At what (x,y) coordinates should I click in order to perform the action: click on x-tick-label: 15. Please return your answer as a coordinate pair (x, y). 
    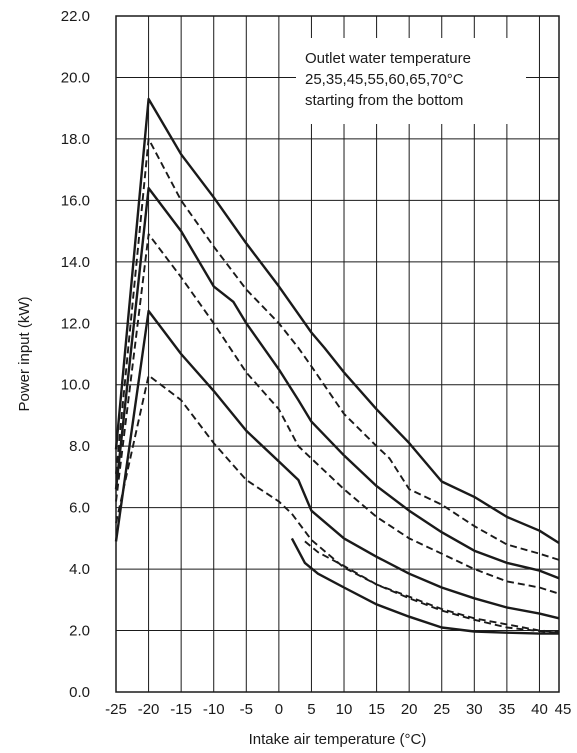
    Looking at the image, I should click on (376, 709).